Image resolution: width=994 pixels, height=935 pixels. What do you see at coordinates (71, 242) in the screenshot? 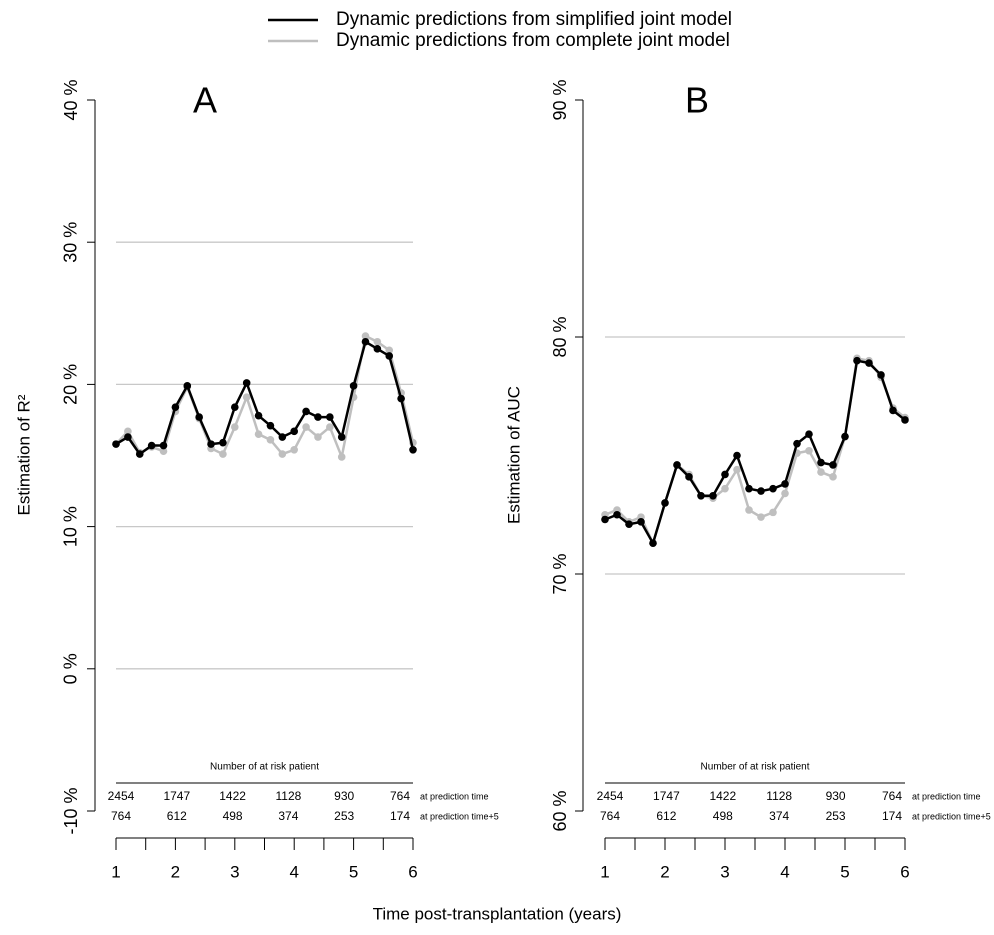
I see `y-tick-label: 30 %` at bounding box center [71, 242].